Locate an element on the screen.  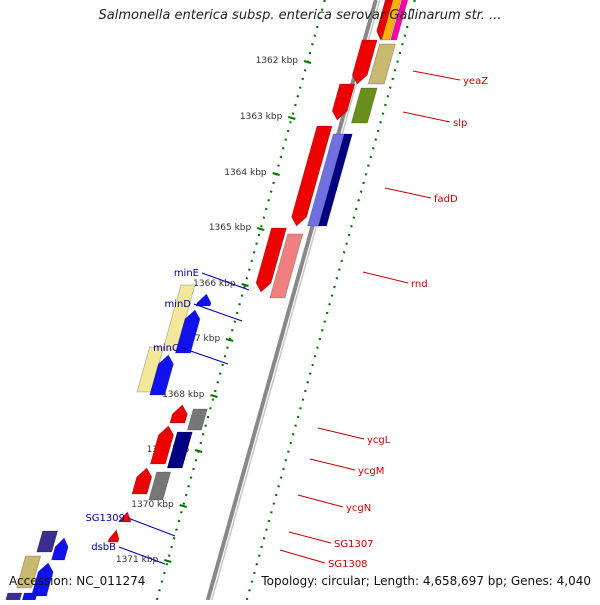
gene-label-SG1307: SG1307 is located at coordinates (354, 544).